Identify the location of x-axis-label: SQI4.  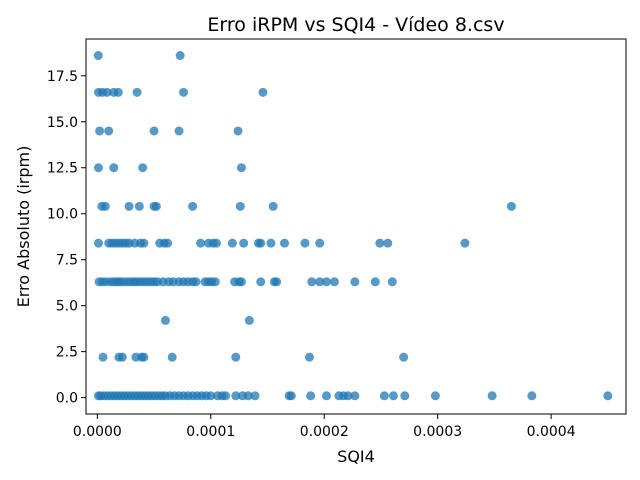
(356, 456).